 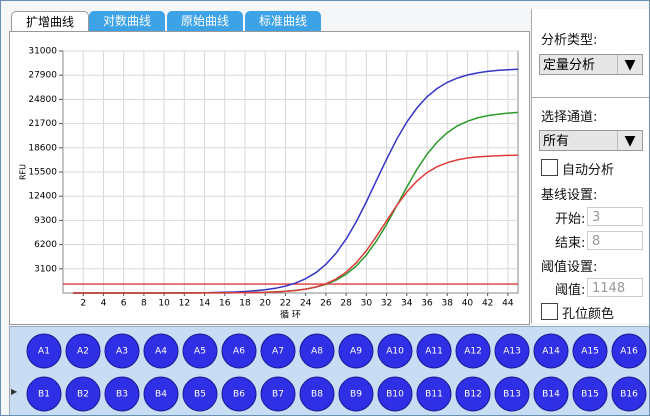 What do you see at coordinates (50, 21) in the screenshot?
I see `tab: 扩增曲线` at bounding box center [50, 21].